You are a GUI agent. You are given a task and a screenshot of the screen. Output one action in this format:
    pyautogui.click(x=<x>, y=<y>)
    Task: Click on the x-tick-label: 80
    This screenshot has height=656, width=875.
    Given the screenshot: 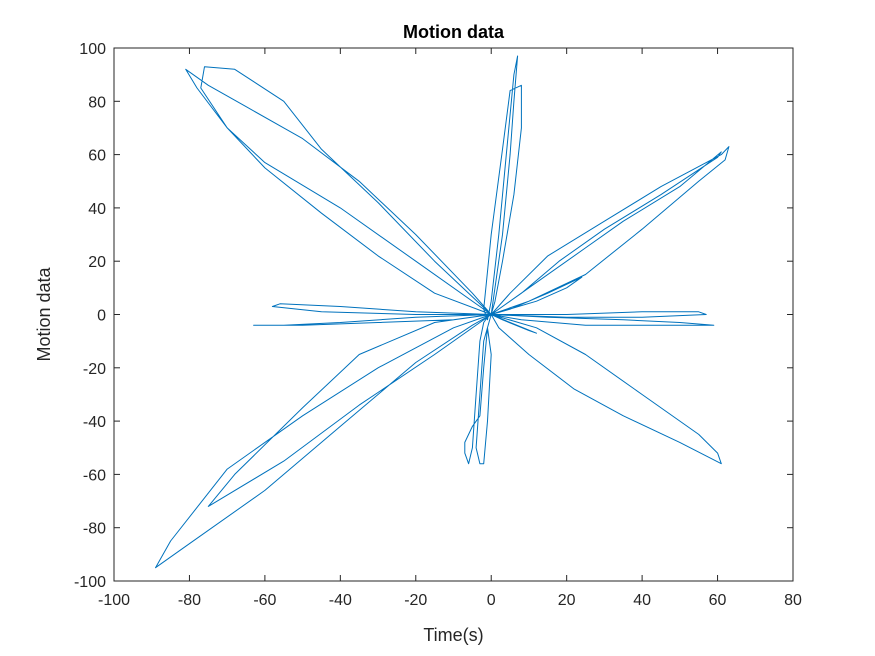 What is the action you would take?
    pyautogui.click(x=793, y=600)
    